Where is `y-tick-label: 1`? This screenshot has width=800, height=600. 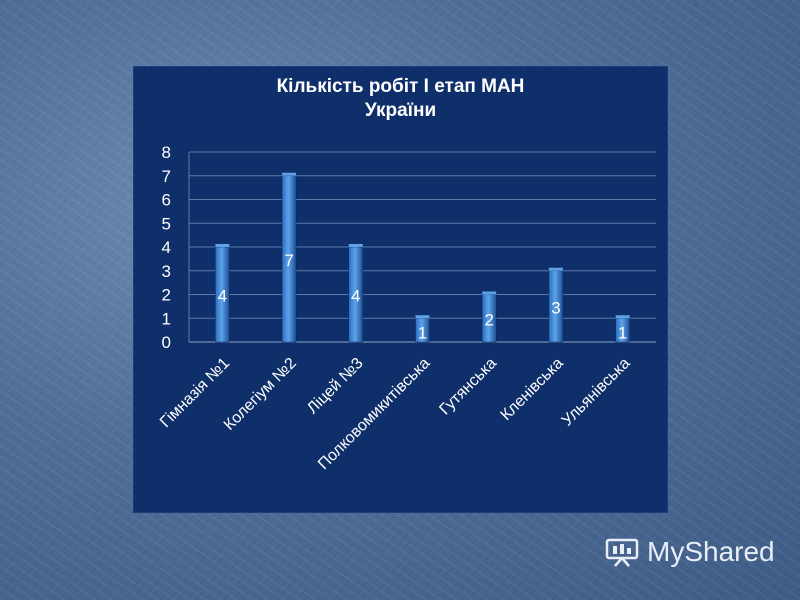 y-tick-label: 1 is located at coordinates (166, 318).